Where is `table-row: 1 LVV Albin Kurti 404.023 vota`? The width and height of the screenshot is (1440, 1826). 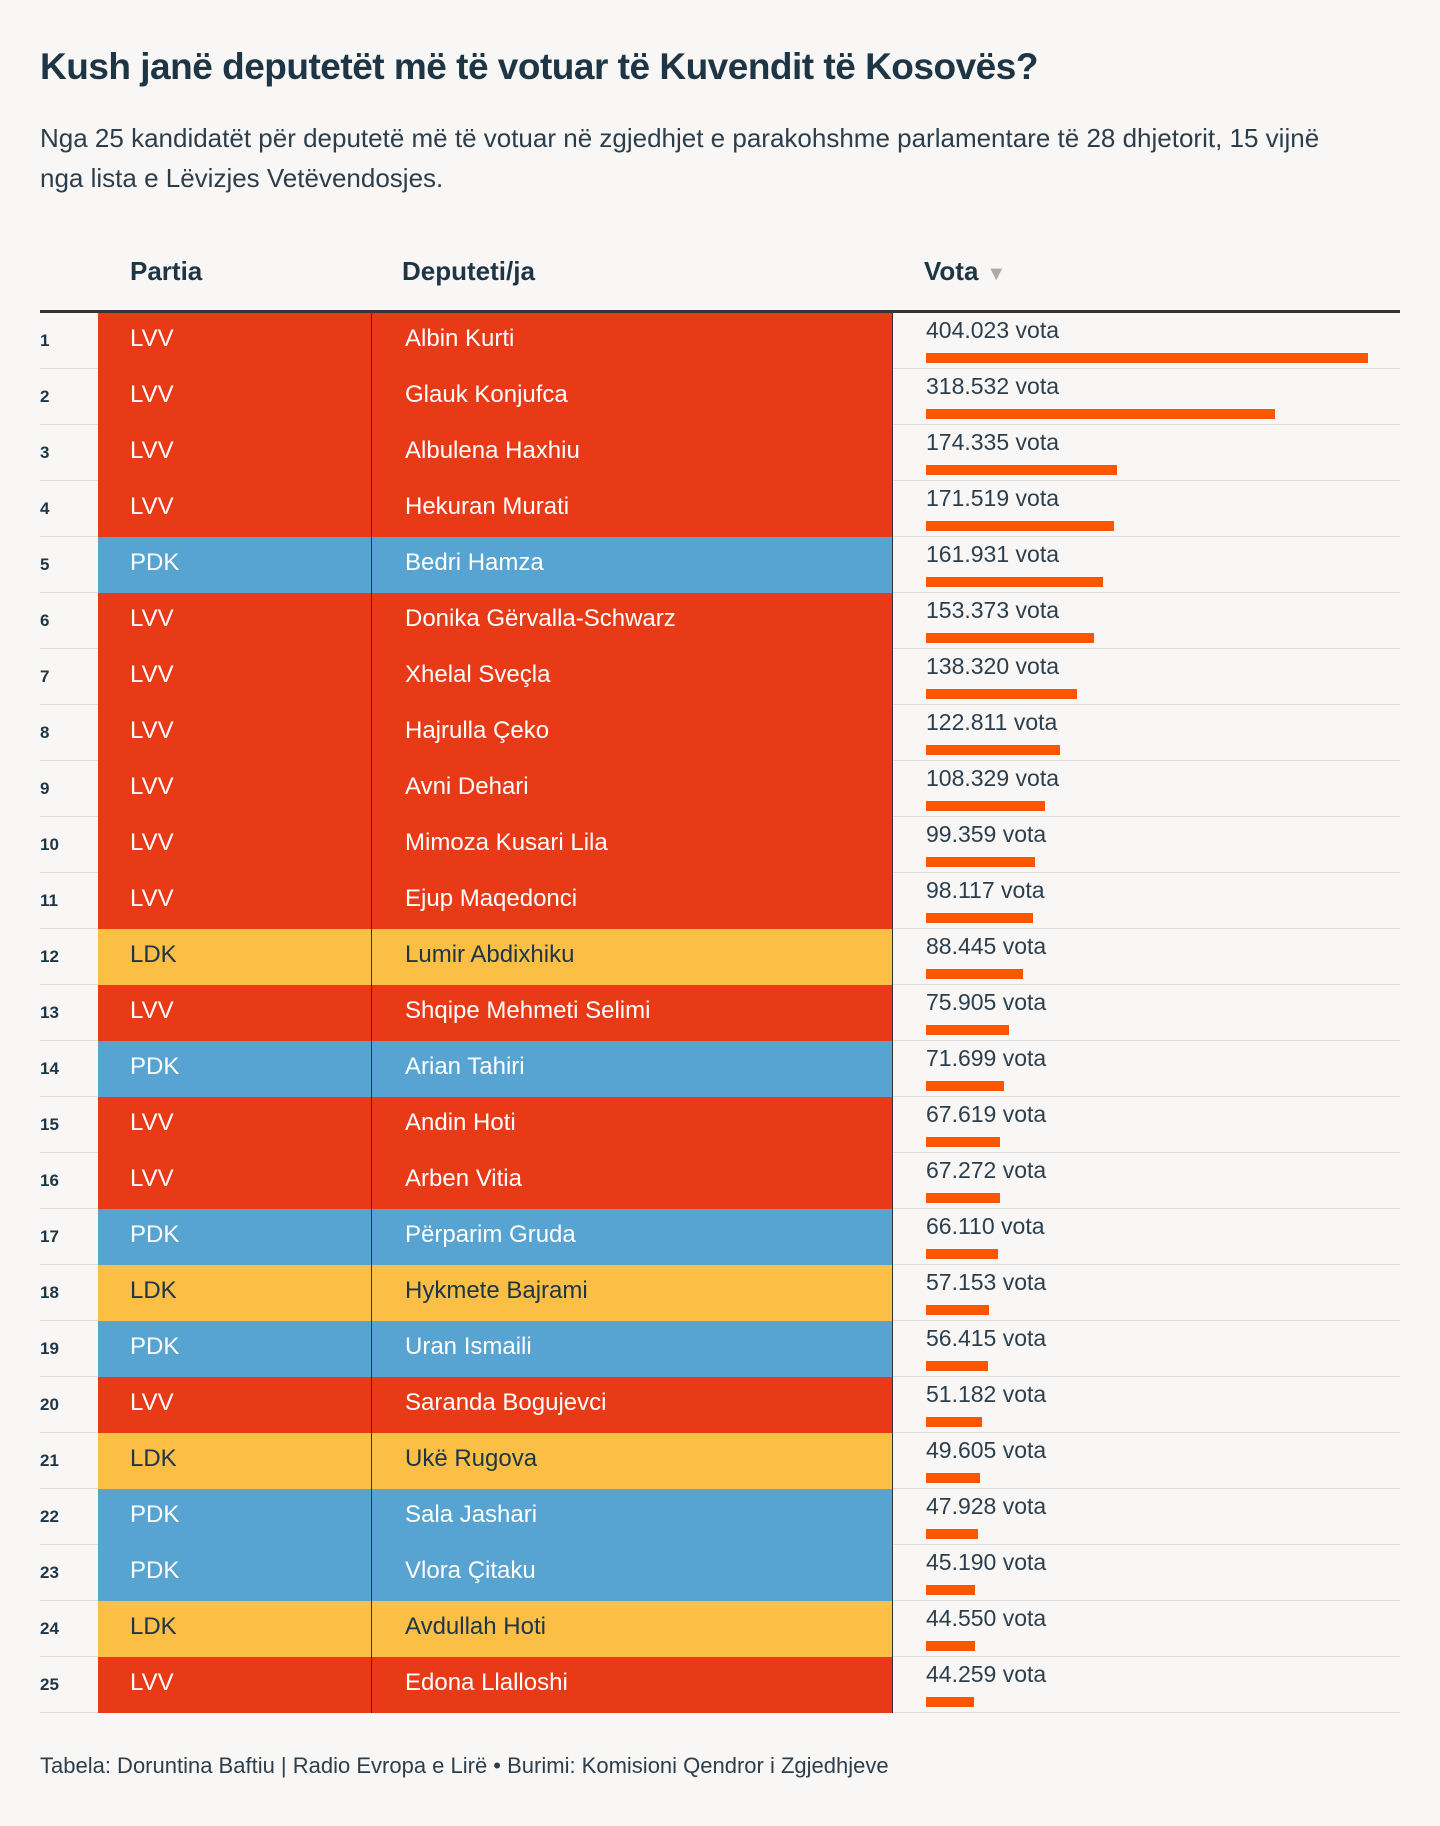 table-row: 1 LVV Albin Kurti 404.023 vota is located at coordinates (720, 341).